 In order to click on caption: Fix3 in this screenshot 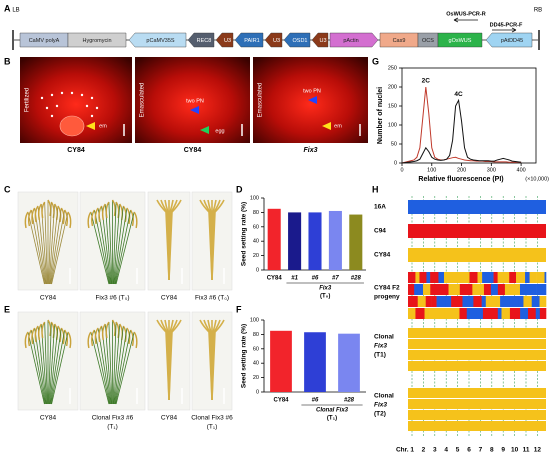, I will do `click(310, 150)`.